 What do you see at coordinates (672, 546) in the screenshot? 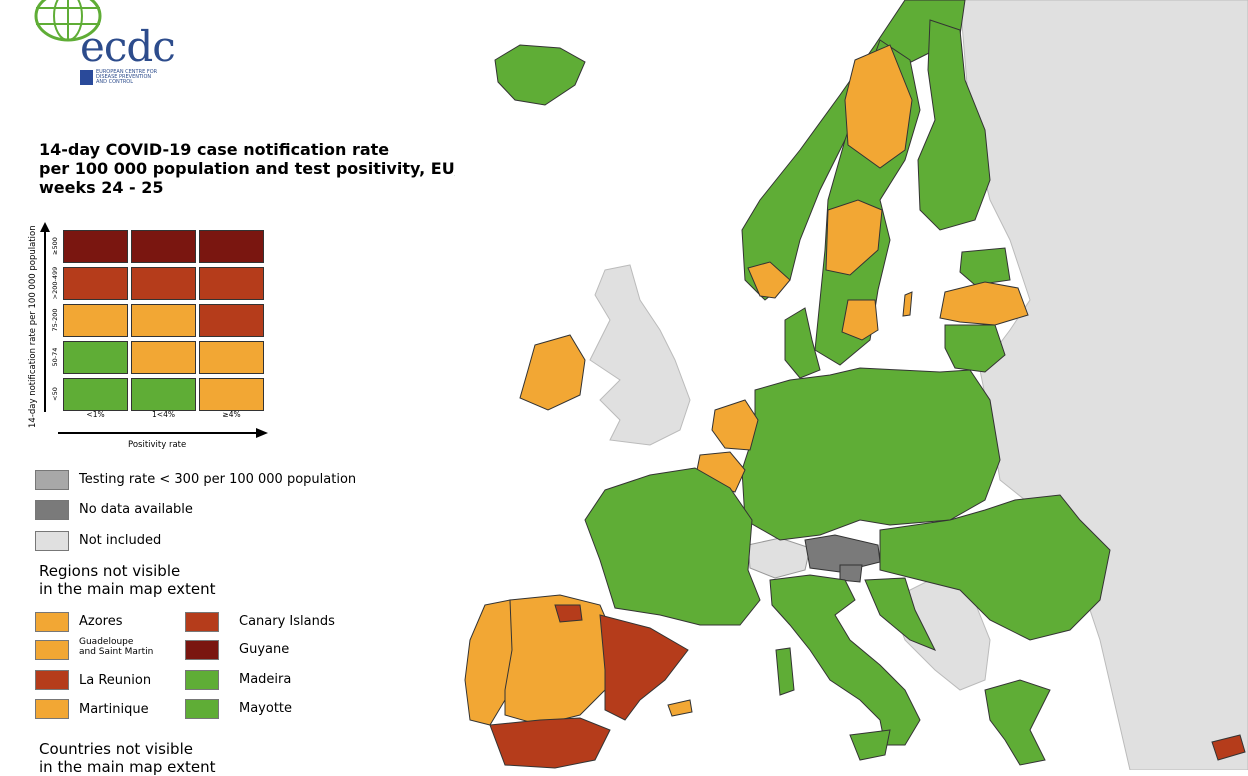
I see `region-france` at bounding box center [672, 546].